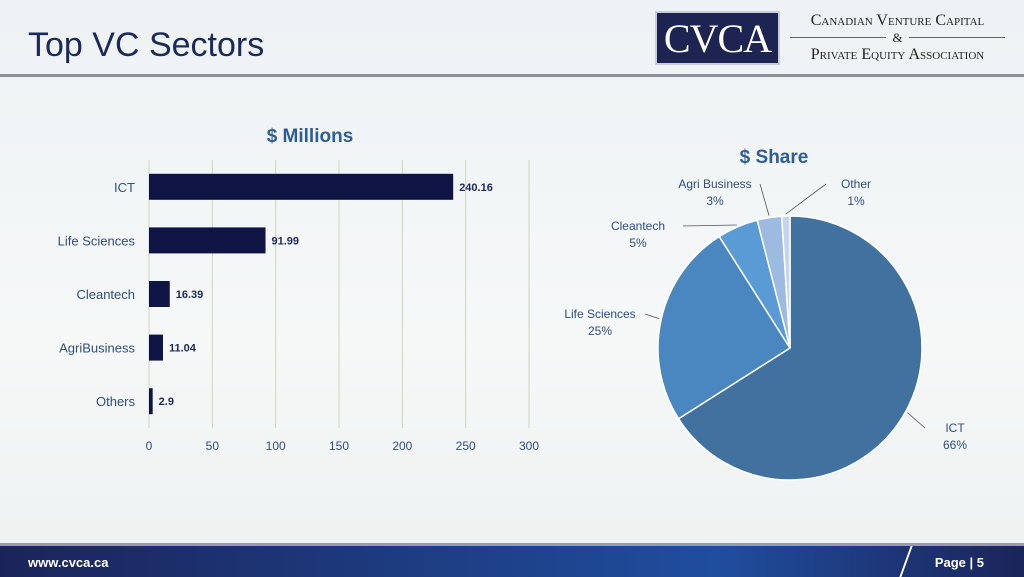  Describe the element at coordinates (183, 349) in the screenshot. I see `data-label: 11.04` at that location.